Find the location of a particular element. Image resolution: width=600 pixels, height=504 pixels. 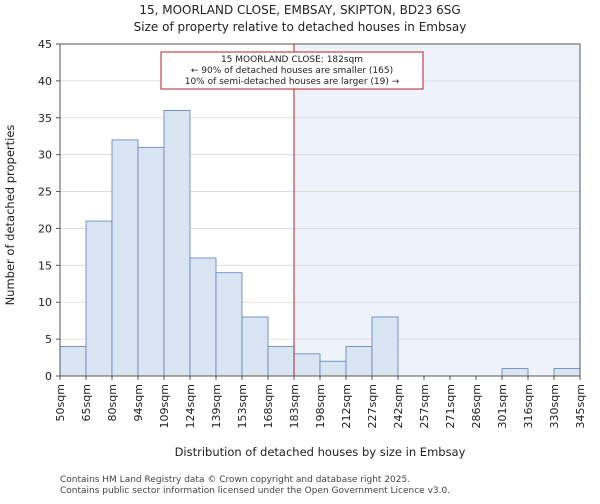

x-tick-label: 242sqm is located at coordinates (398, 406).